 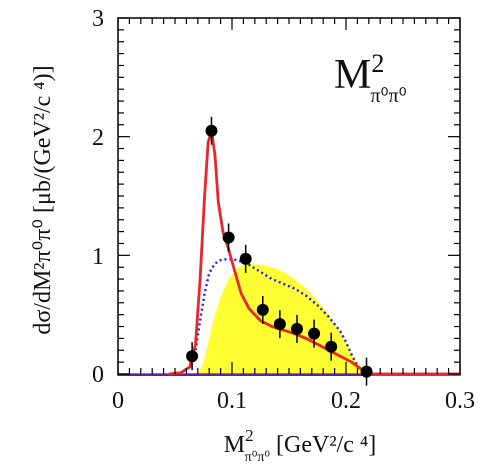 What do you see at coordinates (118, 401) in the screenshot?
I see `x-tick-label-0: 0` at bounding box center [118, 401].